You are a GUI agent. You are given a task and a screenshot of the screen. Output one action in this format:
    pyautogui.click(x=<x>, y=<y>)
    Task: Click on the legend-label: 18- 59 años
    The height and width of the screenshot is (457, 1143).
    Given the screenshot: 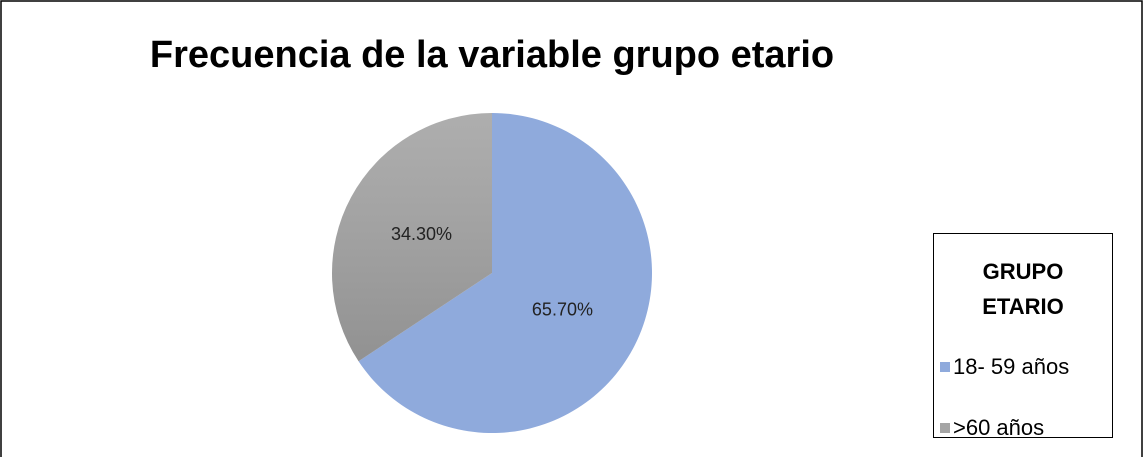 What is the action you would take?
    pyautogui.click(x=1011, y=366)
    